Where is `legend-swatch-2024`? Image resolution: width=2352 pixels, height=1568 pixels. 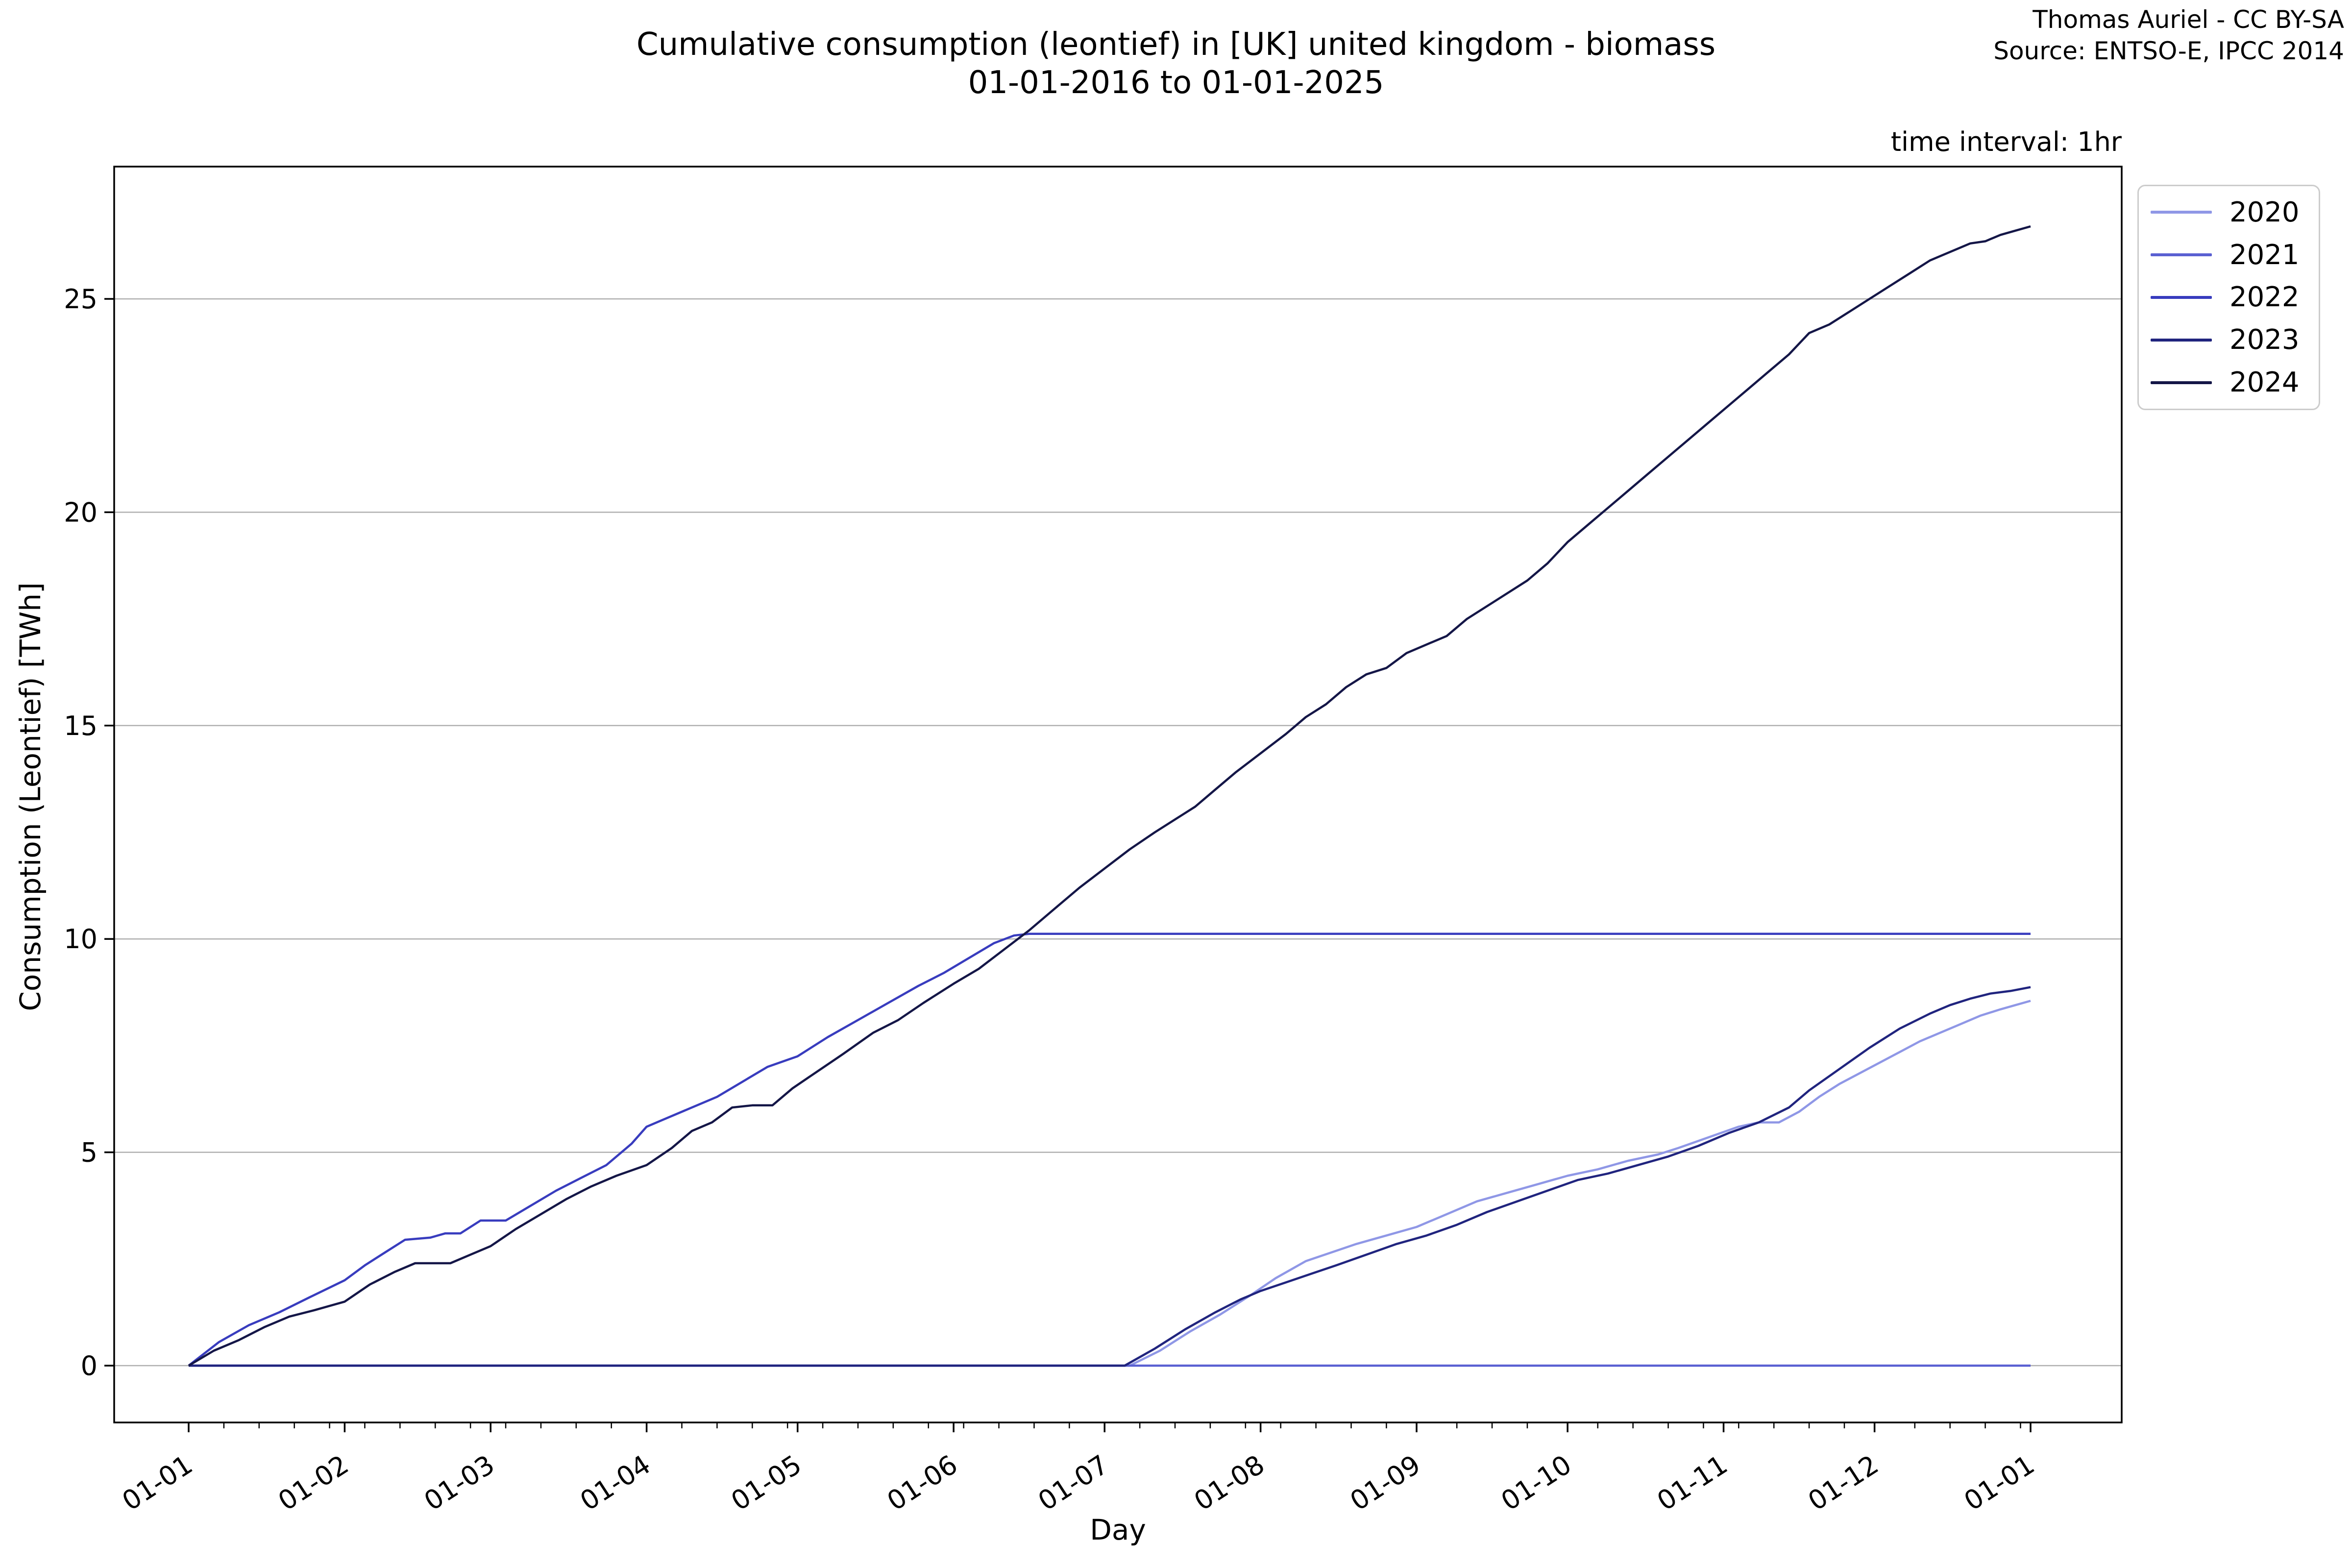
legend-swatch-2024 is located at coordinates (2181, 382).